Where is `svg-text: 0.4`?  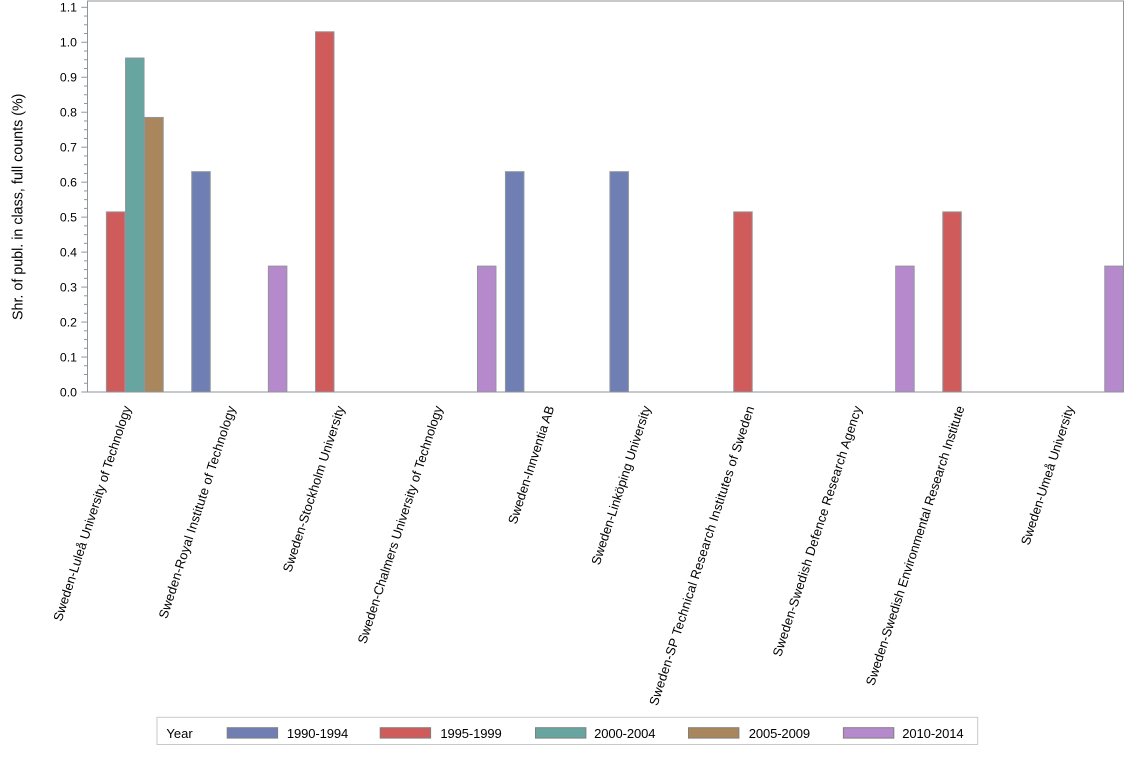
svg-text: 0.4 is located at coordinates (68, 253).